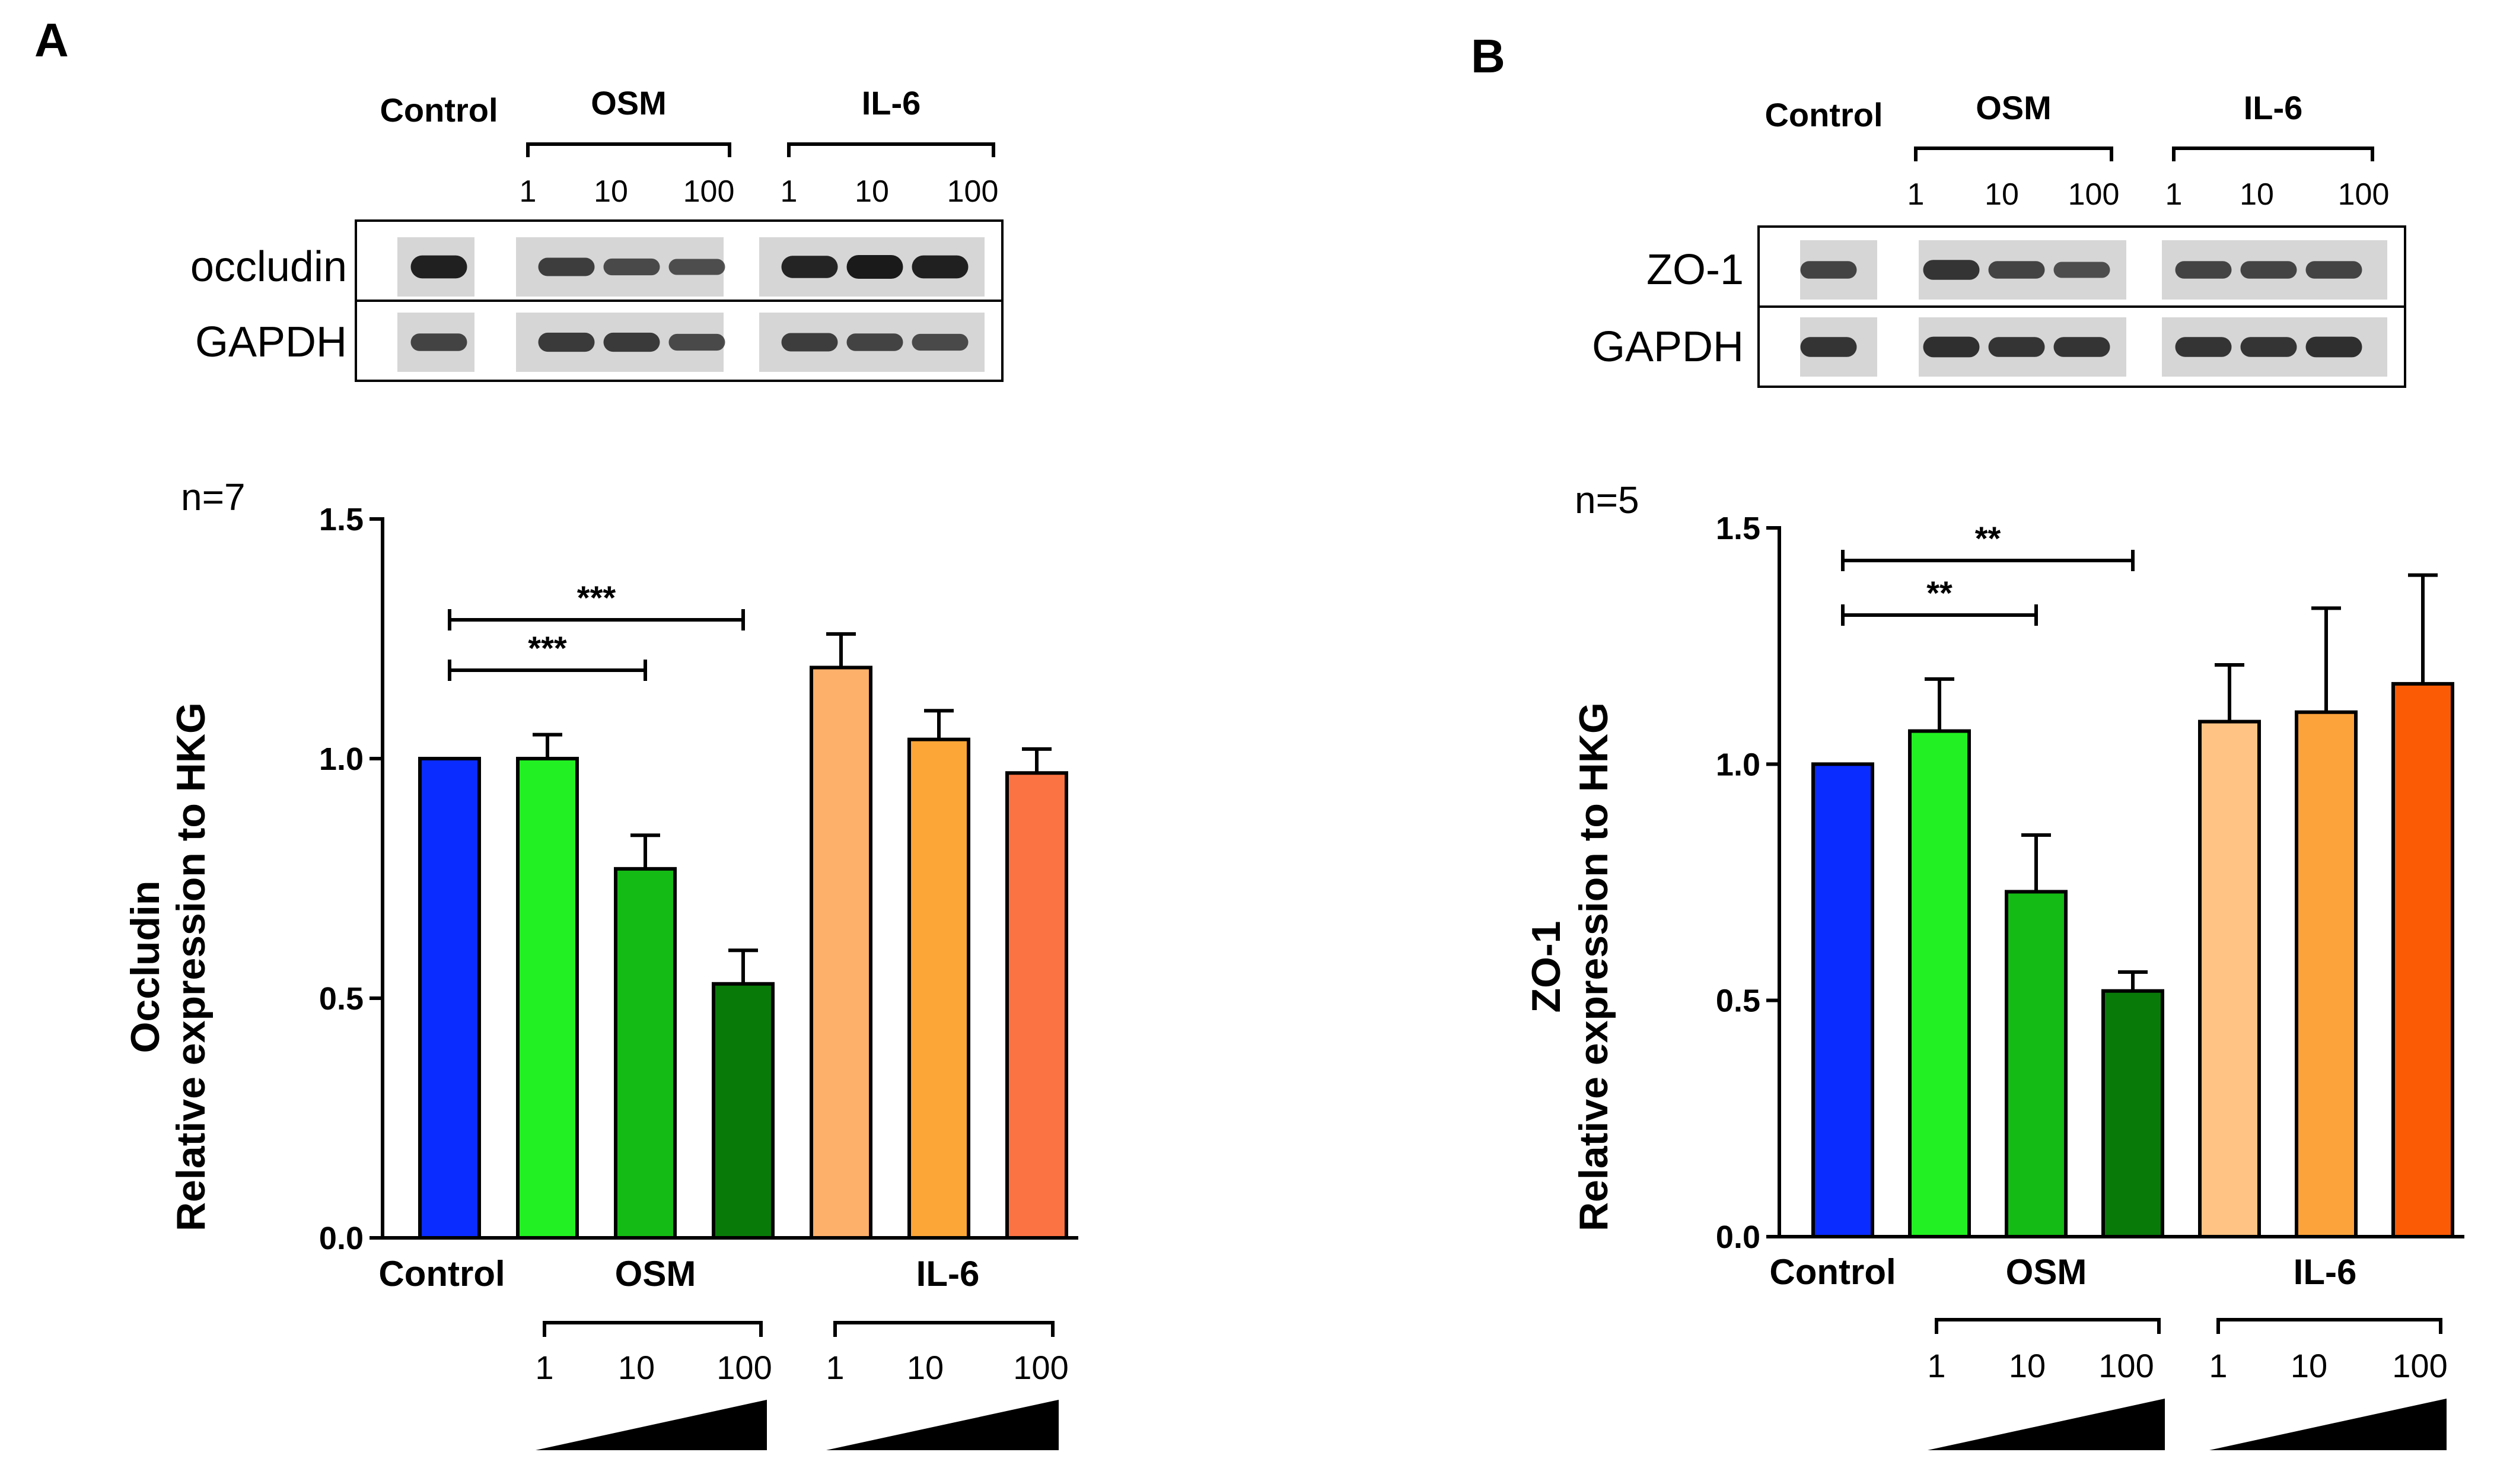  What do you see at coordinates (1988, 539) in the screenshot?
I see `significance-label: **` at bounding box center [1988, 539].